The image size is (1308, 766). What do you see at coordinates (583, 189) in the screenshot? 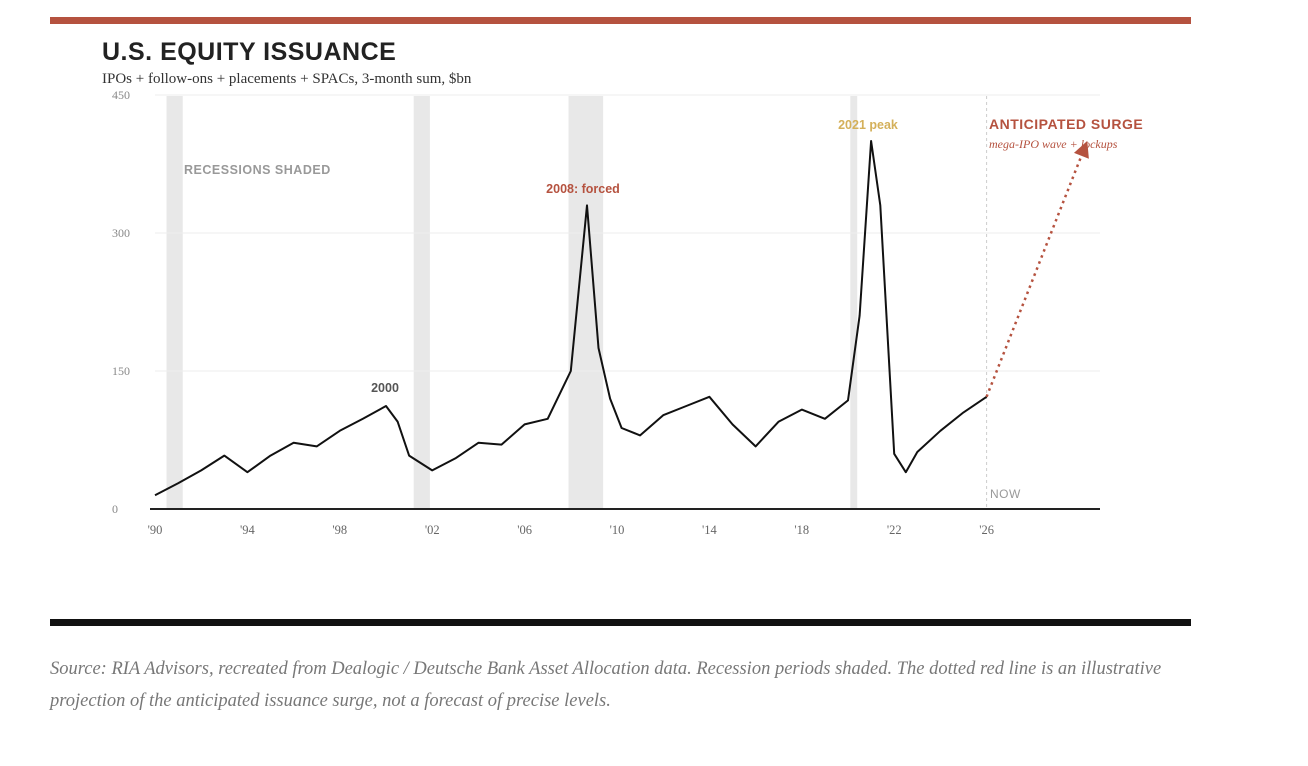
I see `annotation-2008-forced: 2008: forced` at bounding box center [583, 189].